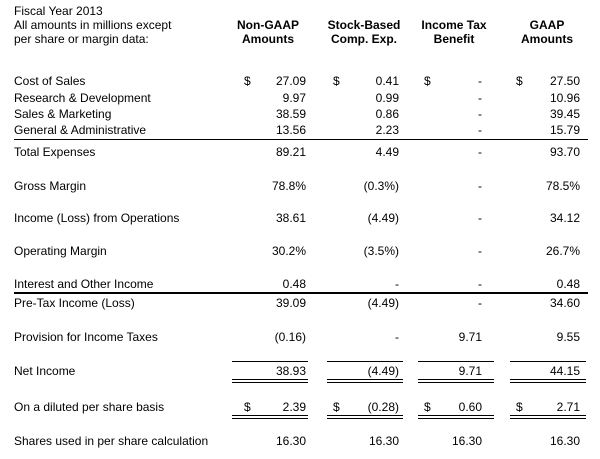 This screenshot has width=600, height=459. What do you see at coordinates (383, 441) in the screenshot?
I see `cell-stock-comp: 16.30` at bounding box center [383, 441].